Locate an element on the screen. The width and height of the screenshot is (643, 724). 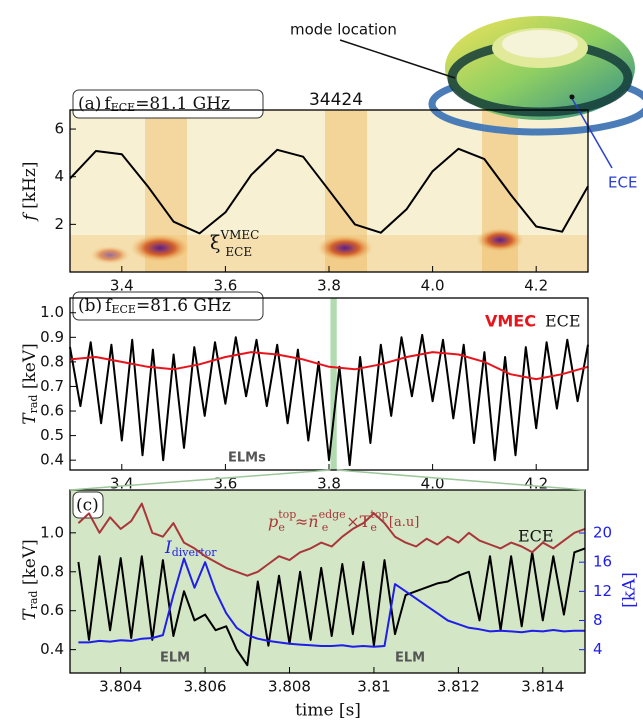
label-part: ≈ is located at coordinates (301, 521).